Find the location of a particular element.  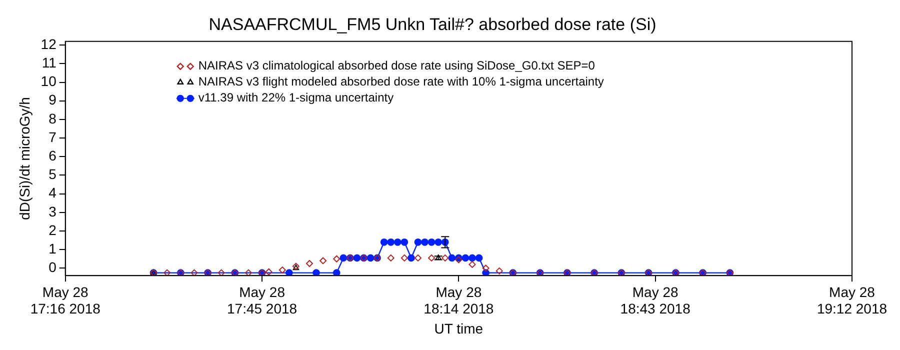

x-axis-title: UT time is located at coordinates (459, 328).